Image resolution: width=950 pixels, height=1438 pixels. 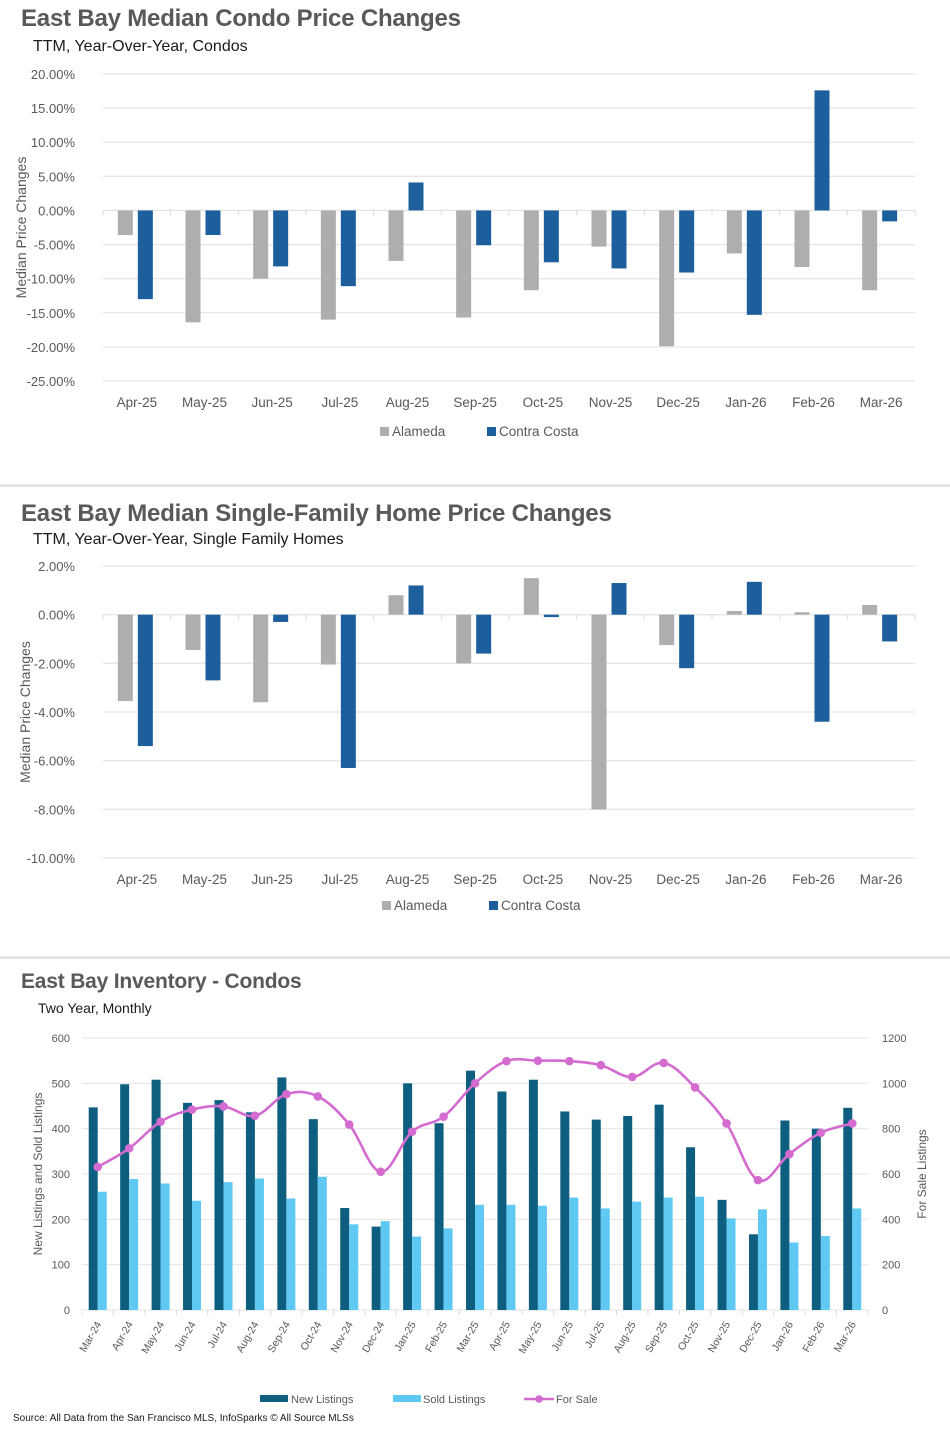 What do you see at coordinates (611, 402) in the screenshot?
I see `x-tick-label: Nov-25` at bounding box center [611, 402].